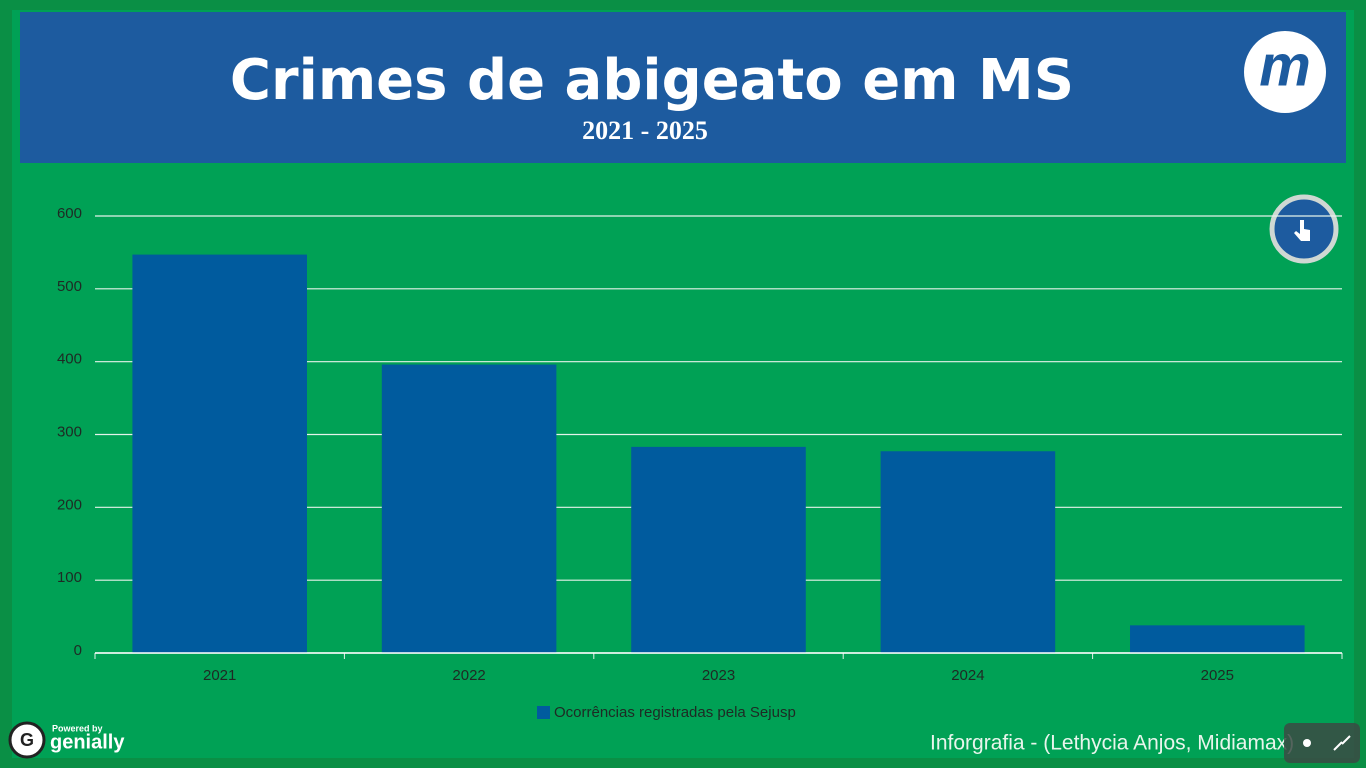 Image resolution: width=1366 pixels, height=768 pixels. I want to click on logo: m, so click(1285, 65).